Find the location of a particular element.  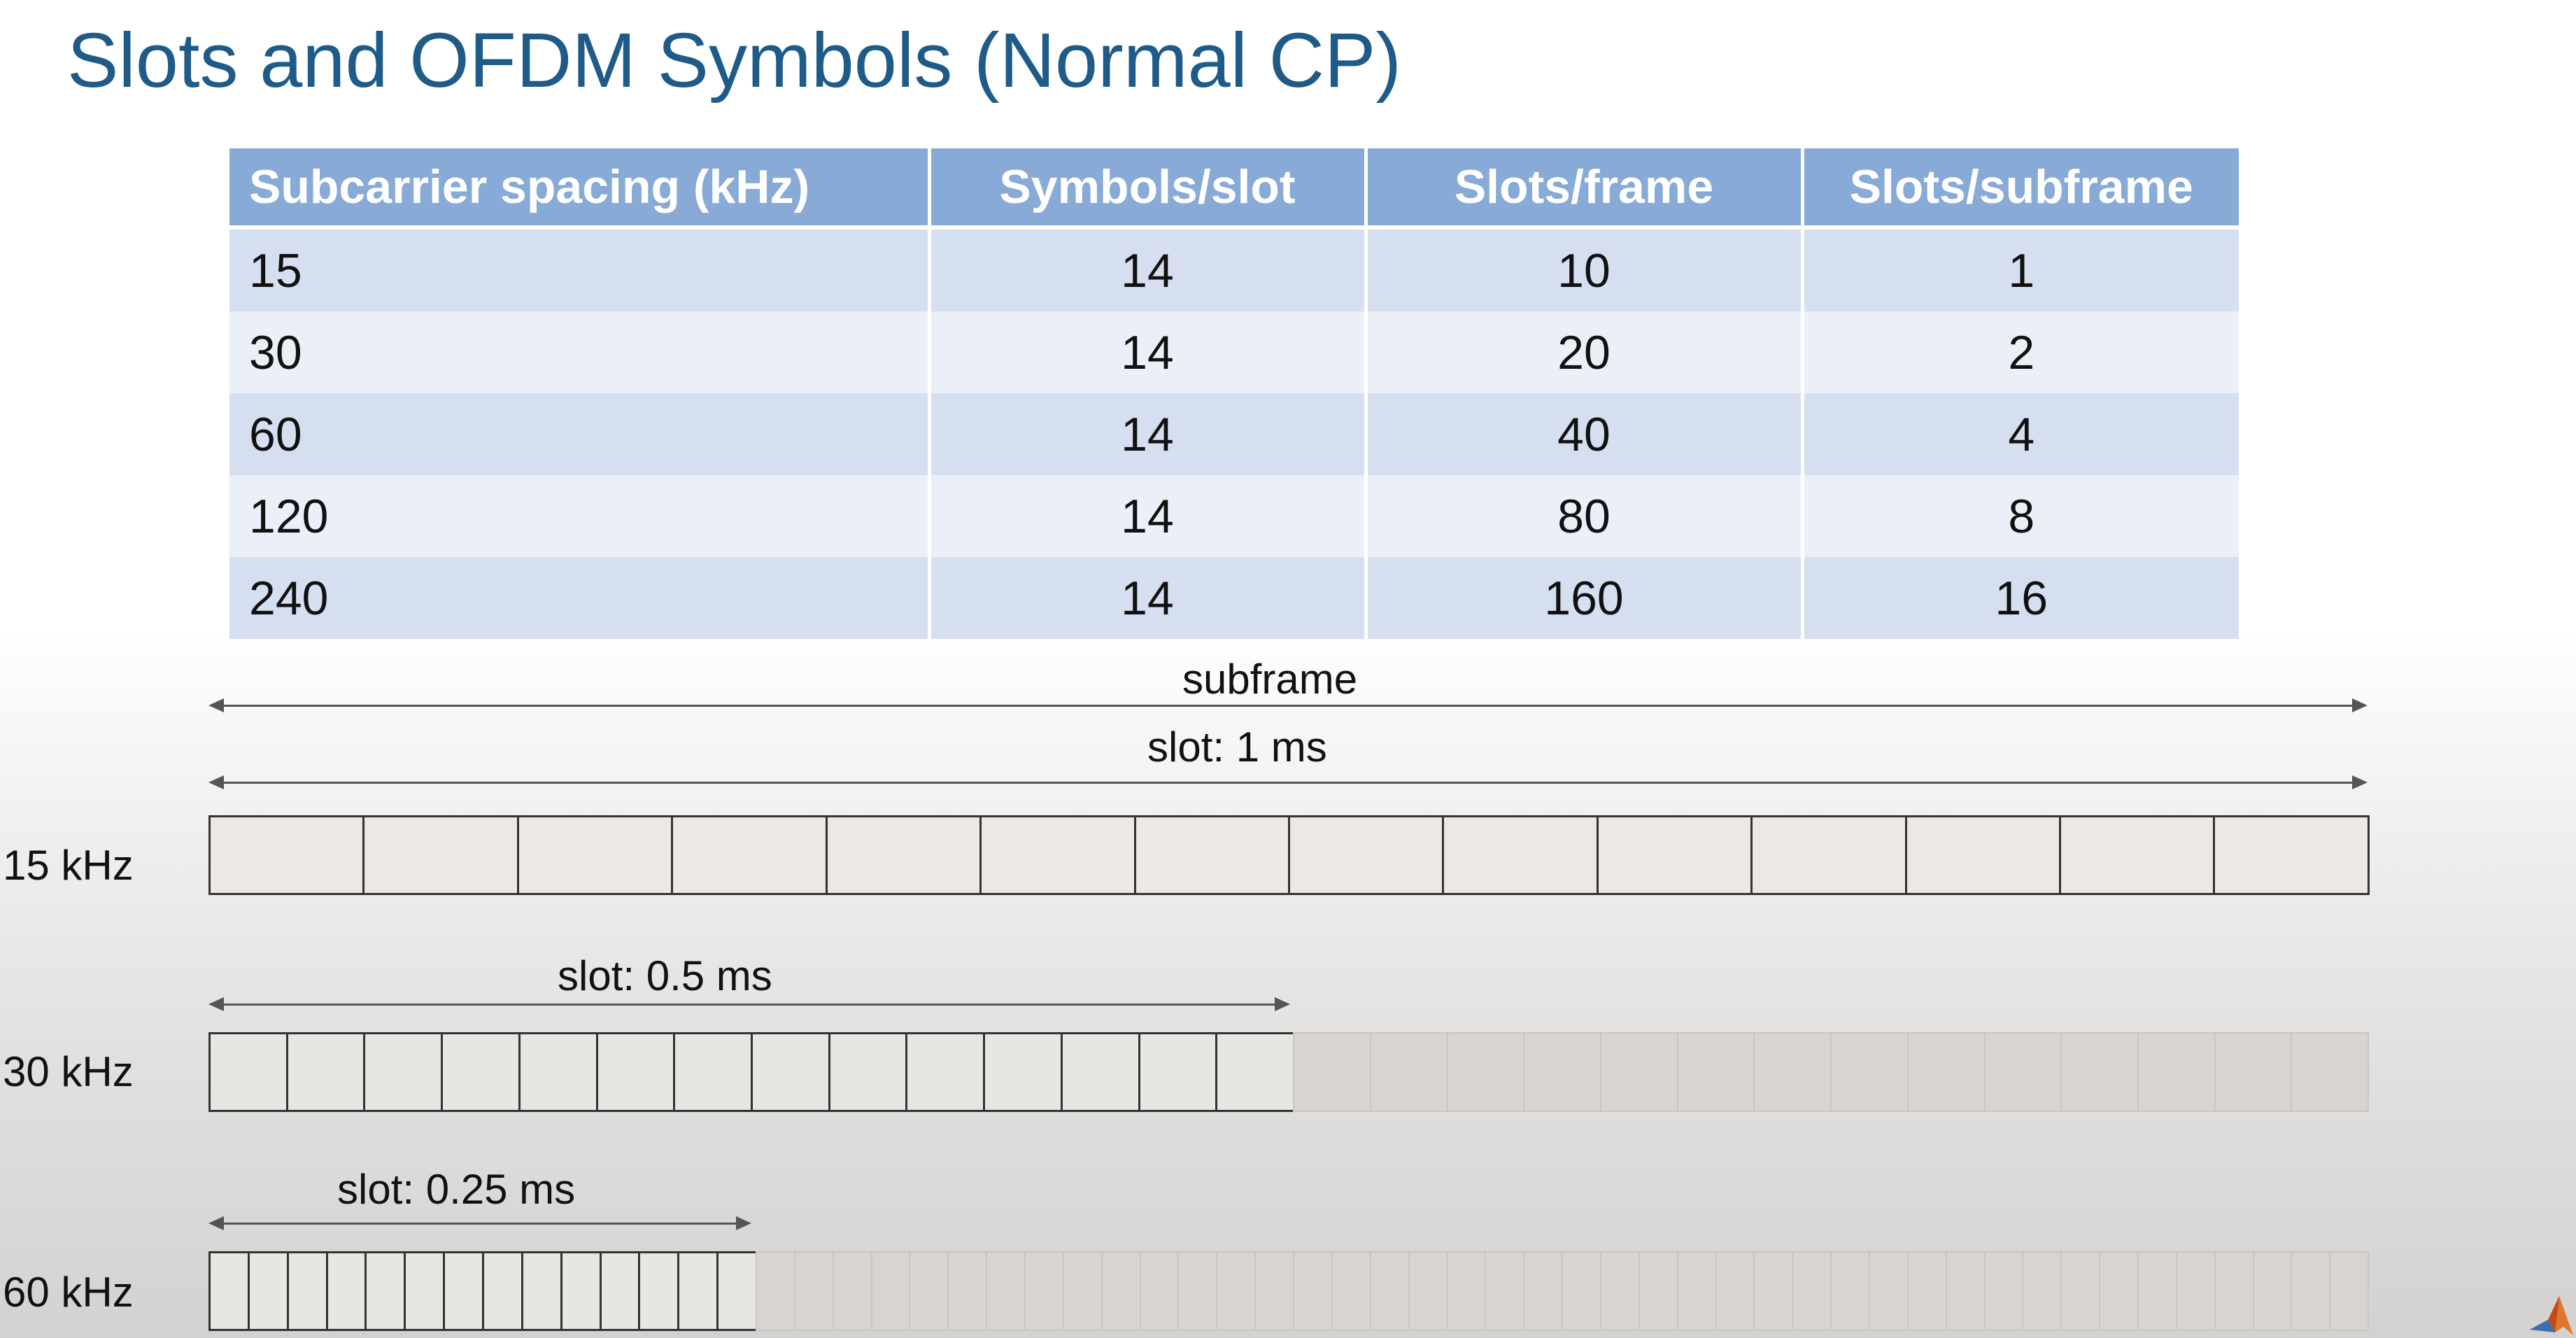

slot-arrow-60khz is located at coordinates (479, 1223).